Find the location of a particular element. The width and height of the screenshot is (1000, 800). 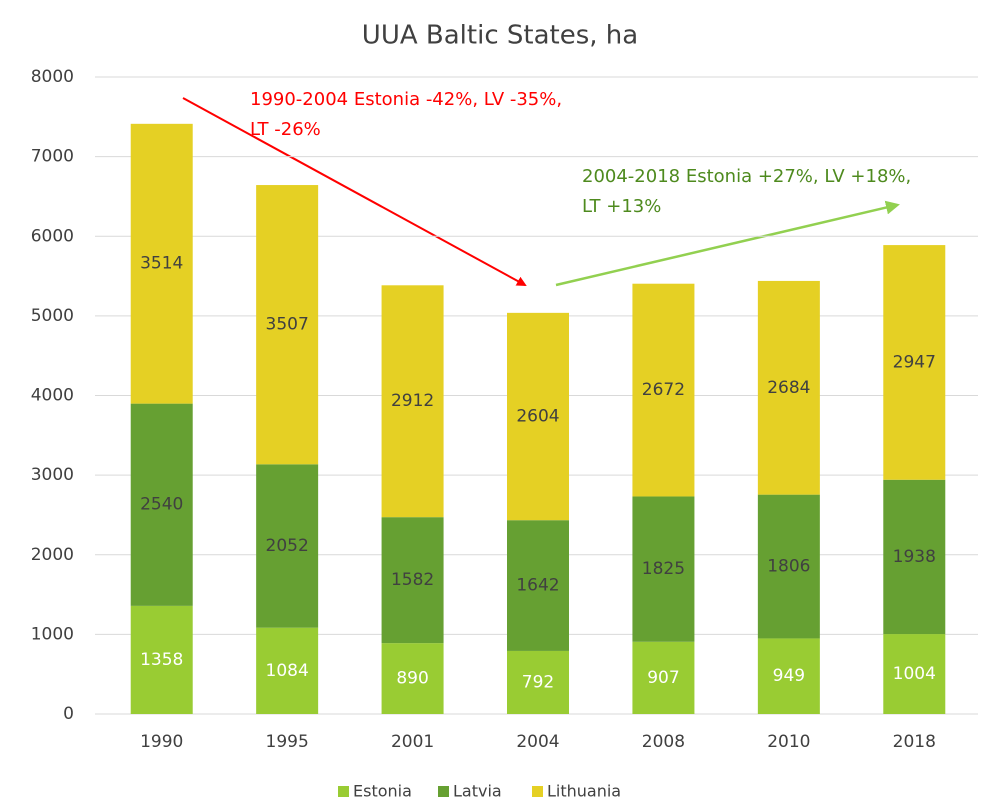

value-label: 2947 is located at coordinates (914, 362).